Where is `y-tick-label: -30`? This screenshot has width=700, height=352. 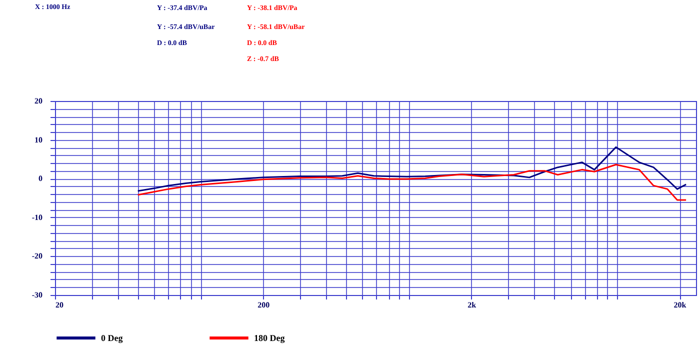
y-tick-label: -30 is located at coordinates (37, 295).